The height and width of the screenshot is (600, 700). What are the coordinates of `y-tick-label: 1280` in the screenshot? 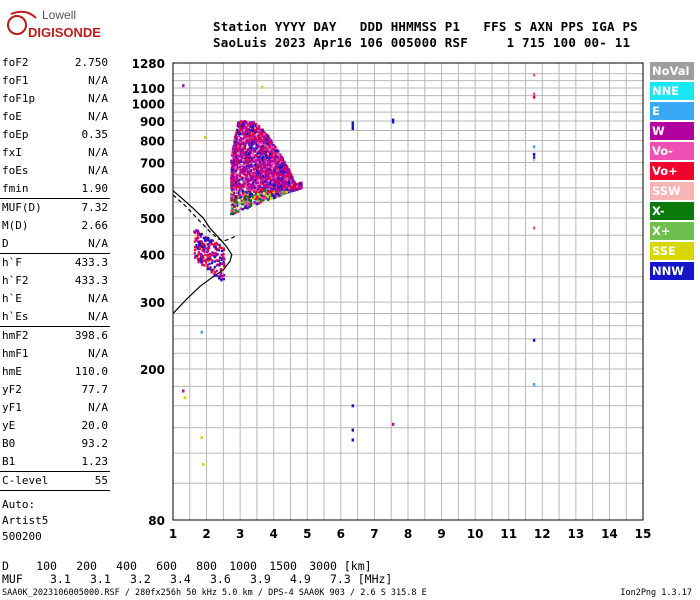 It's located at (148, 64).